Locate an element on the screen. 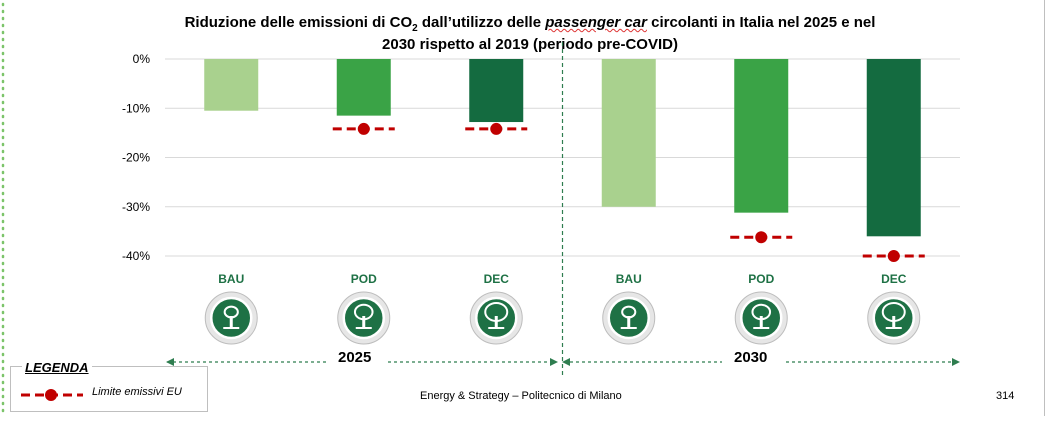 The width and height of the screenshot is (1056, 421). y-tick-label: 0% is located at coordinates (142, 59).